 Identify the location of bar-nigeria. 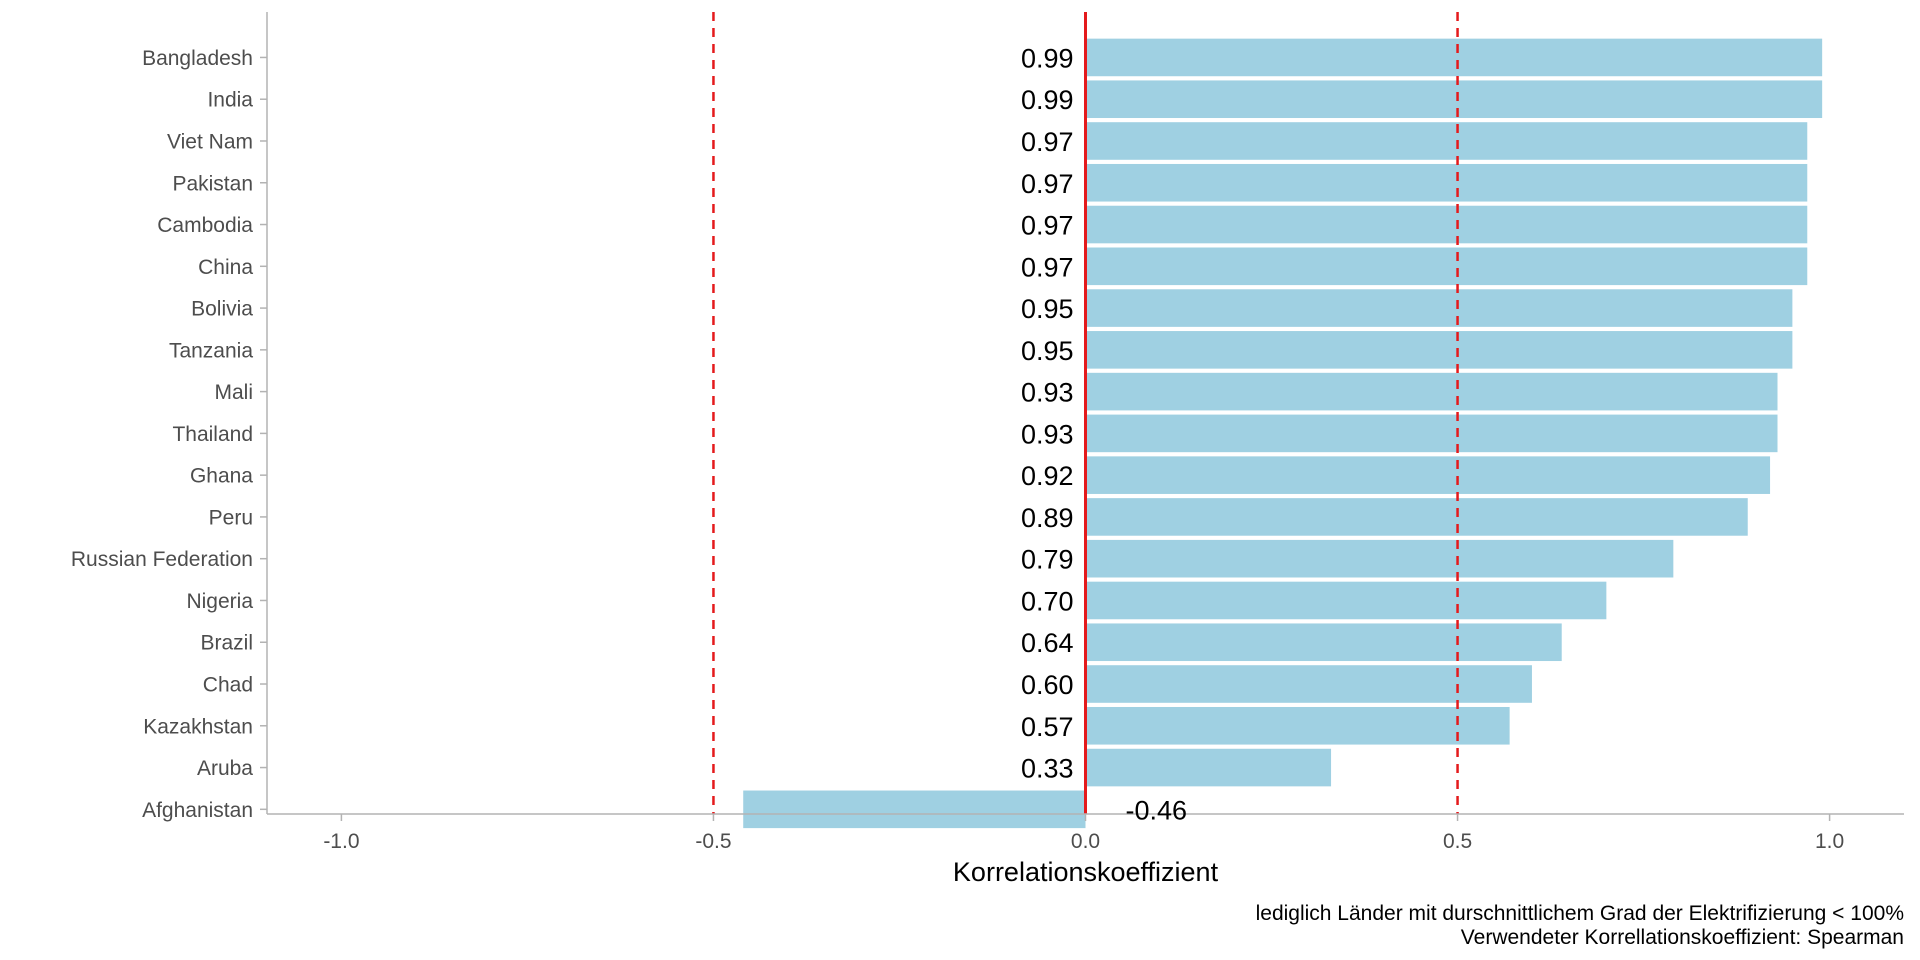
(1346, 600).